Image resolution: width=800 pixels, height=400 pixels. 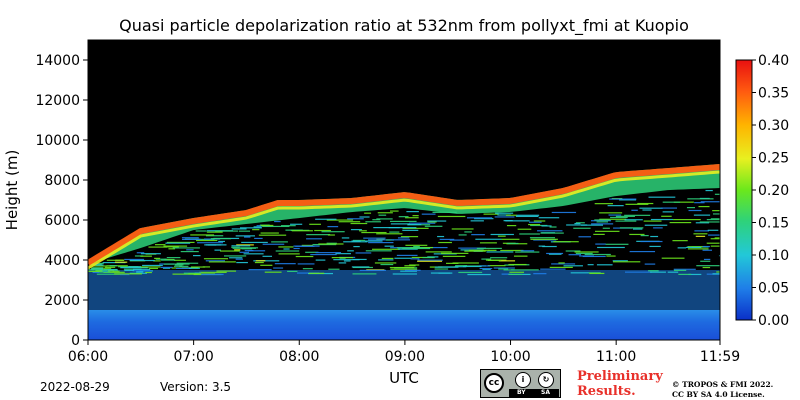 What do you see at coordinates (606, 391) in the screenshot?
I see `preliminary-line-2: Results.` at bounding box center [606, 391].